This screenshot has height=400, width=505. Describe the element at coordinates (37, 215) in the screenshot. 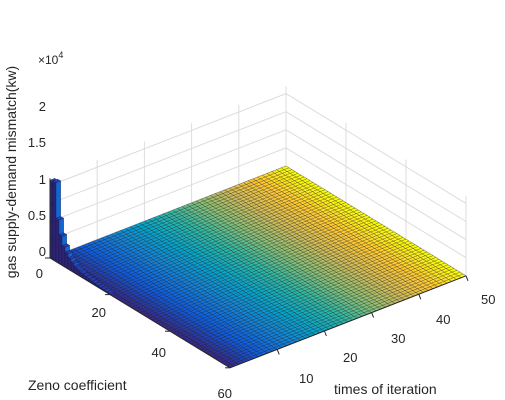

I see `z-tick-label-1: 0.5` at that location.